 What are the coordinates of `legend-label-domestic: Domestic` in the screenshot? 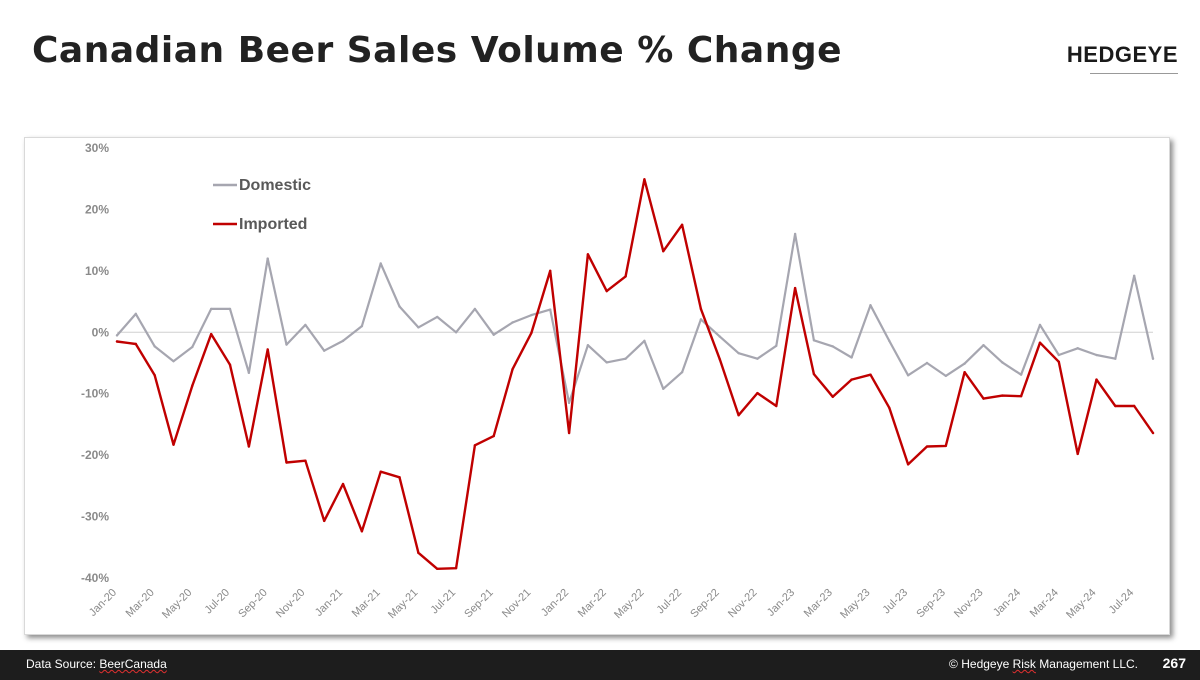 It's located at (275, 185).